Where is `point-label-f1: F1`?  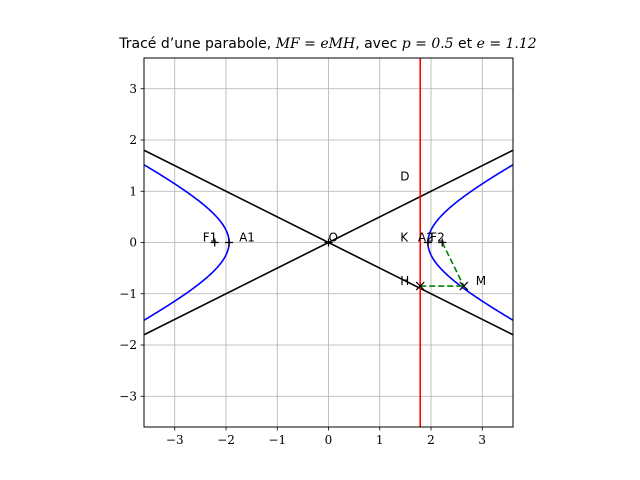 point-label-f1: F1 is located at coordinates (210, 238).